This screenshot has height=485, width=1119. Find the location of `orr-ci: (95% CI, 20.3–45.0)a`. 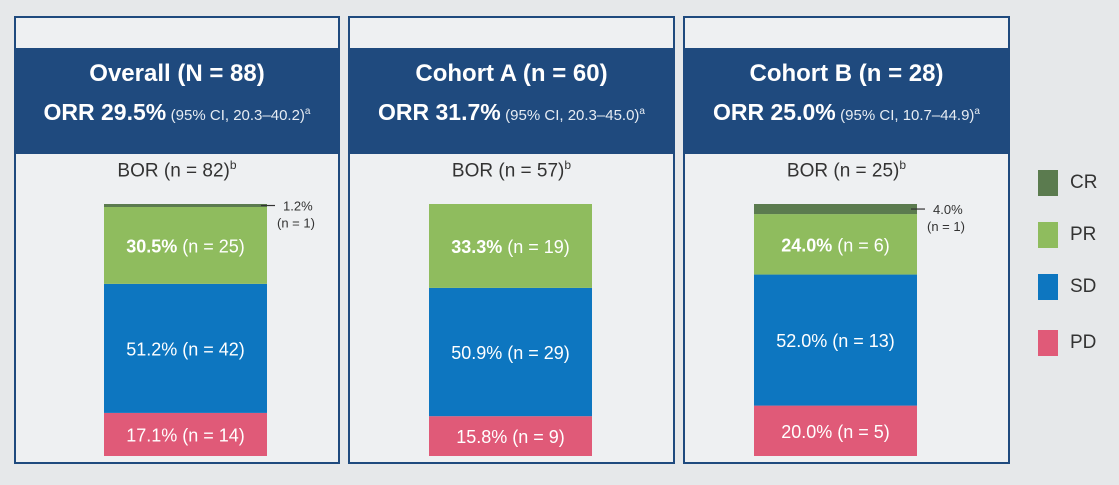

orr-ci: (95% CI, 20.3–45.0)a is located at coordinates (575, 115).